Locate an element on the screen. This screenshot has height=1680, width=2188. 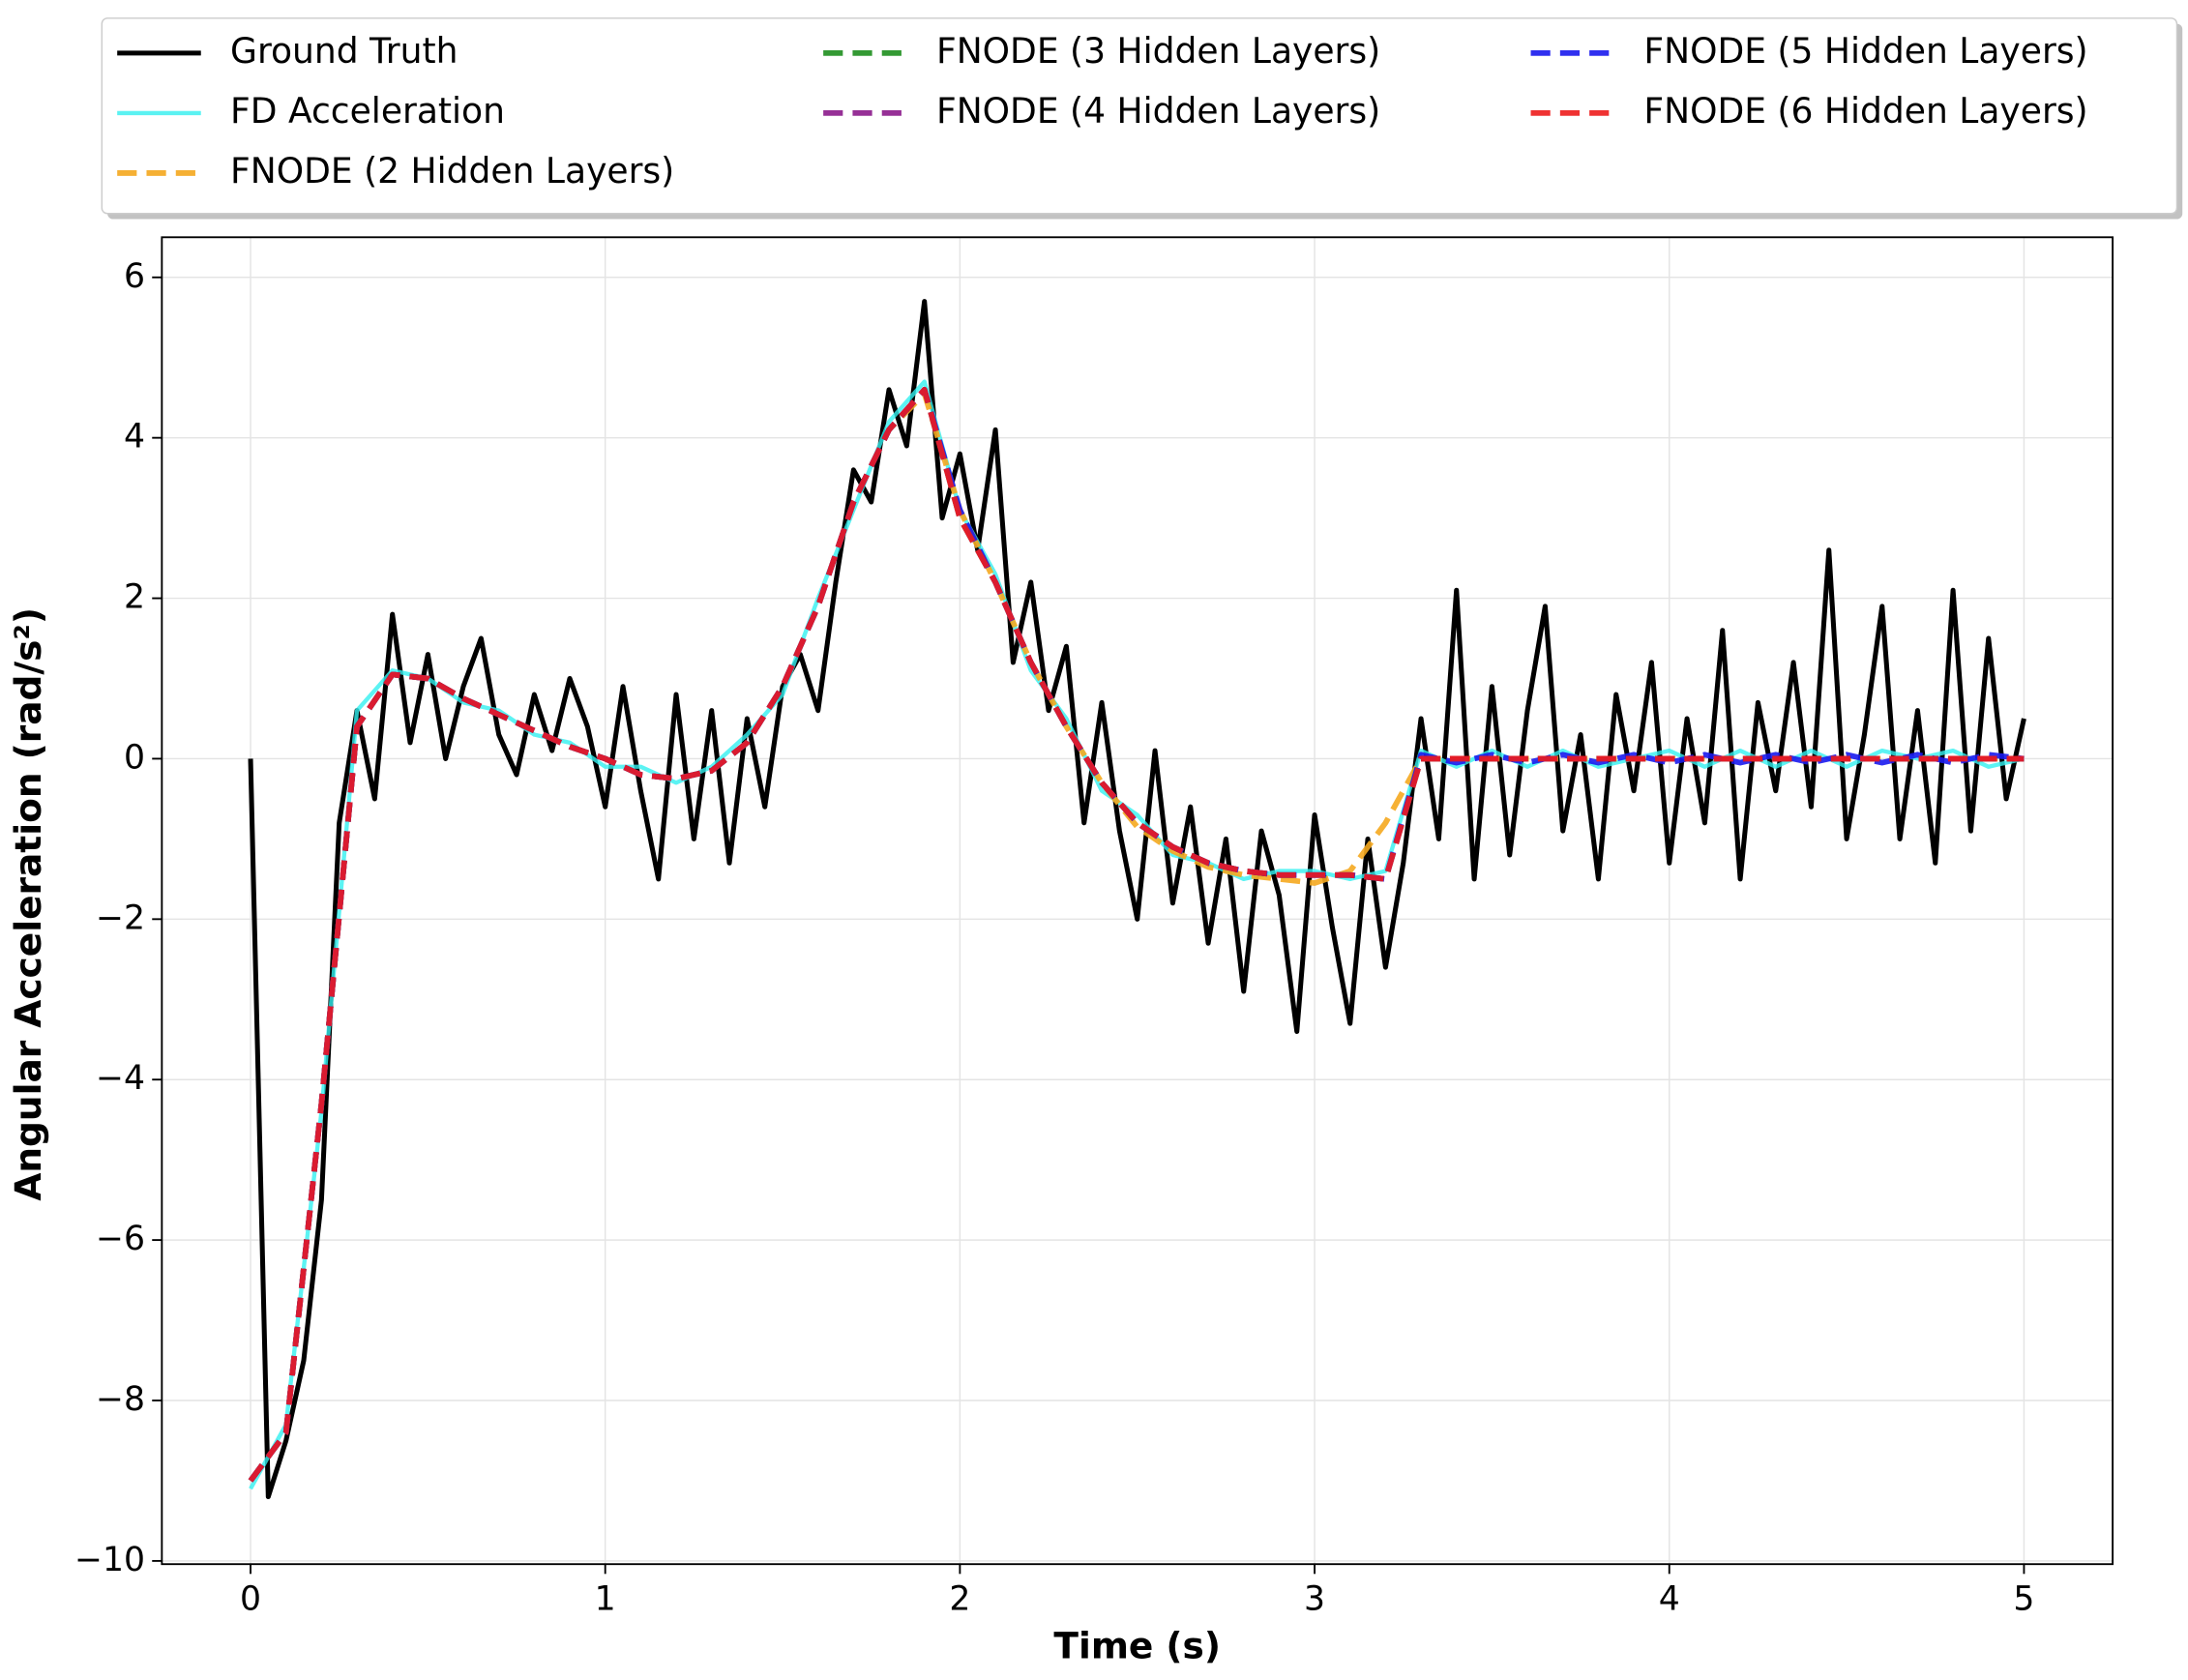
x-tick-label: 3 is located at coordinates (1314, 1600).